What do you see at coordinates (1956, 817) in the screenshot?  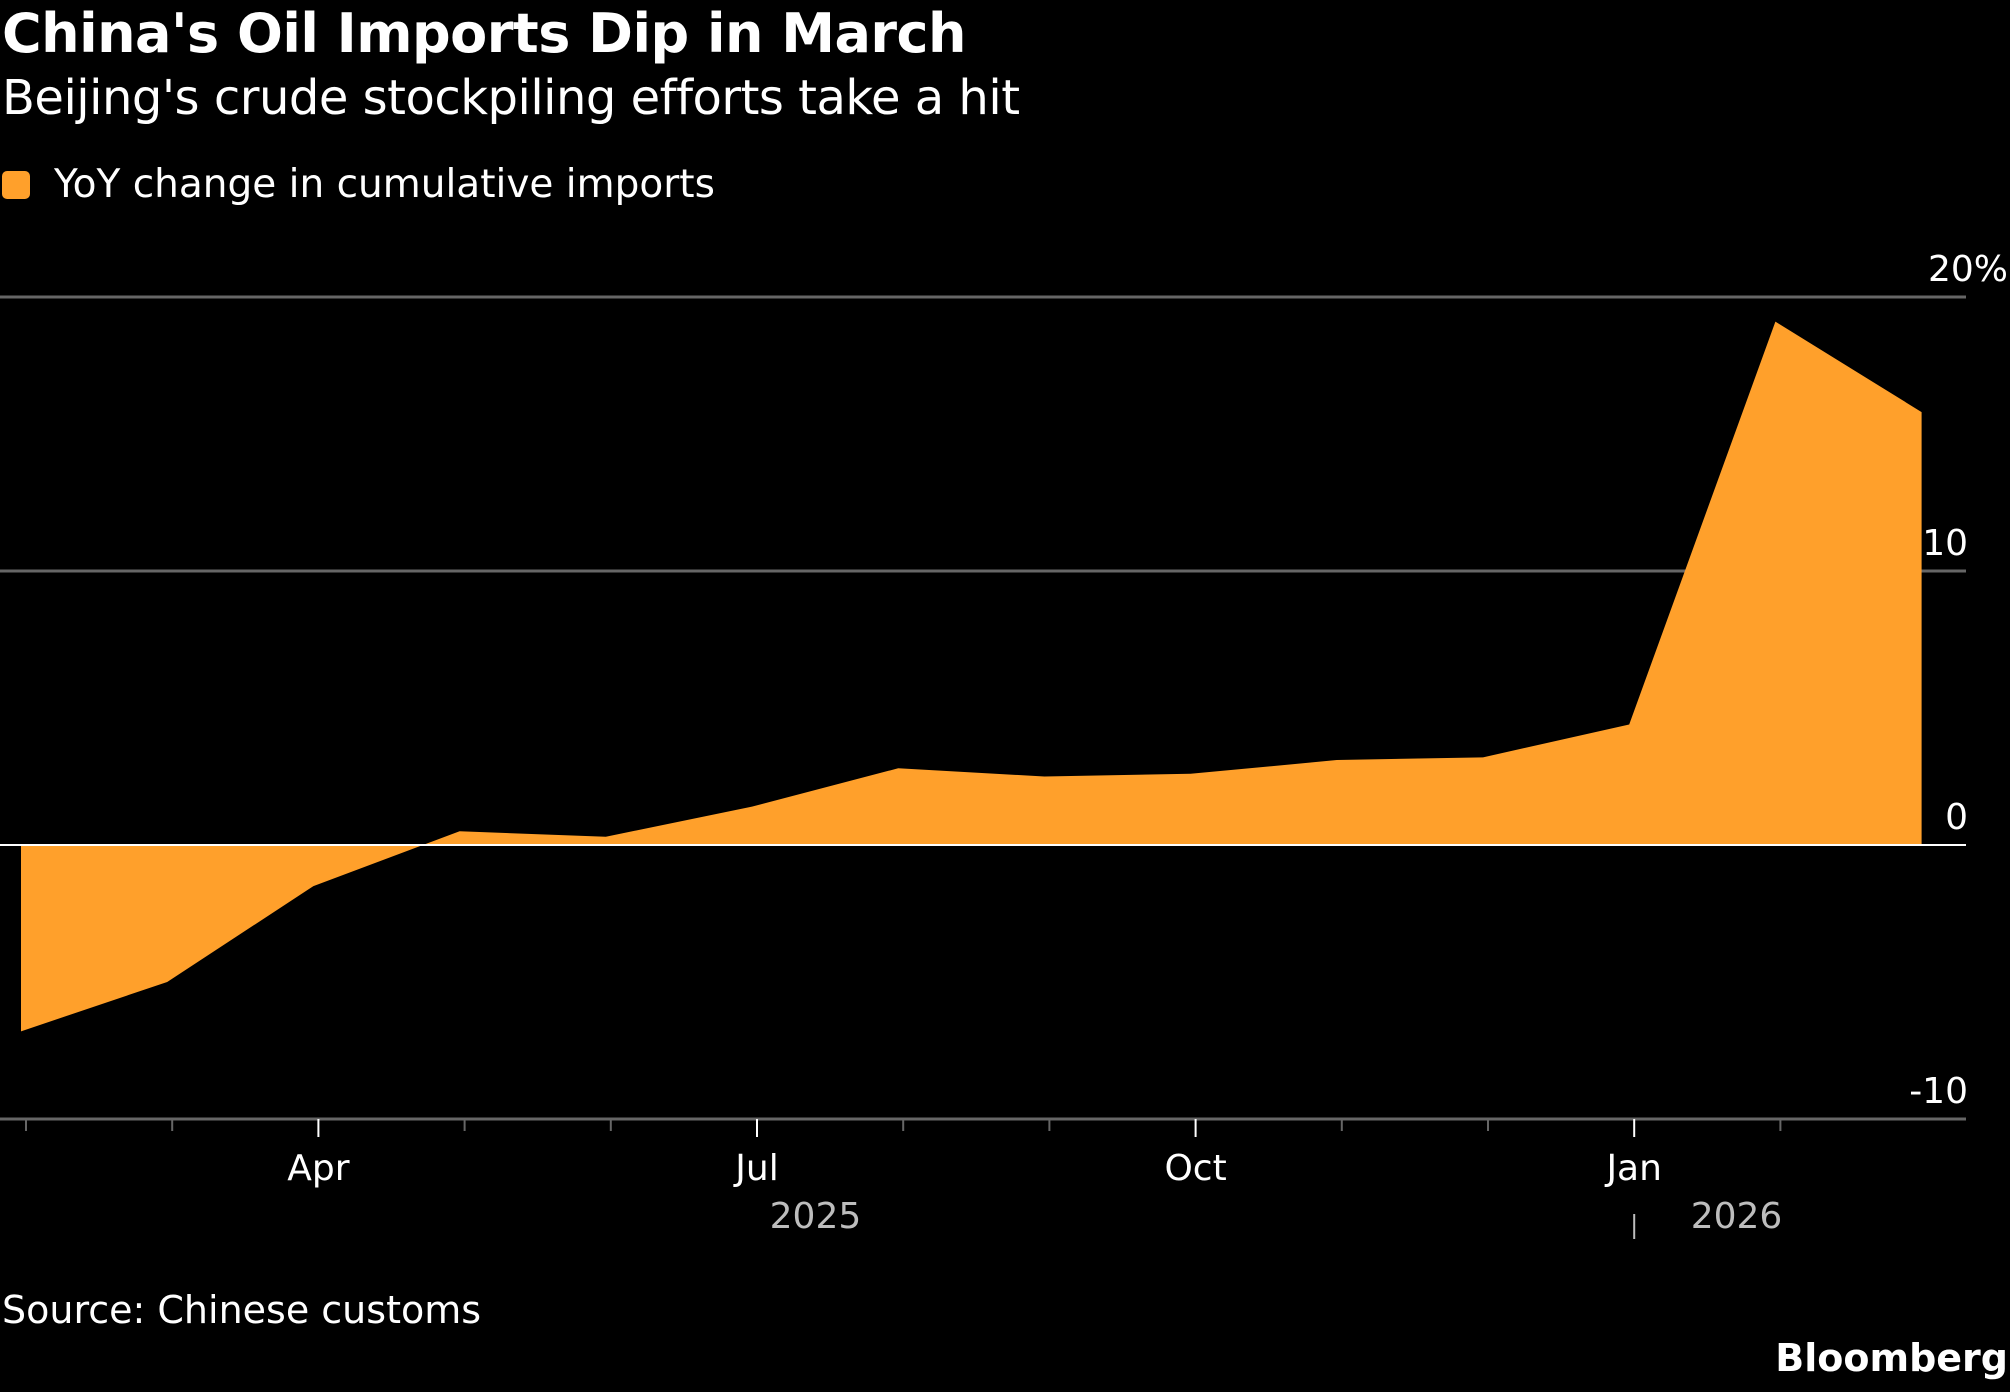 I see `y-tick-label-0: 0` at bounding box center [1956, 817].